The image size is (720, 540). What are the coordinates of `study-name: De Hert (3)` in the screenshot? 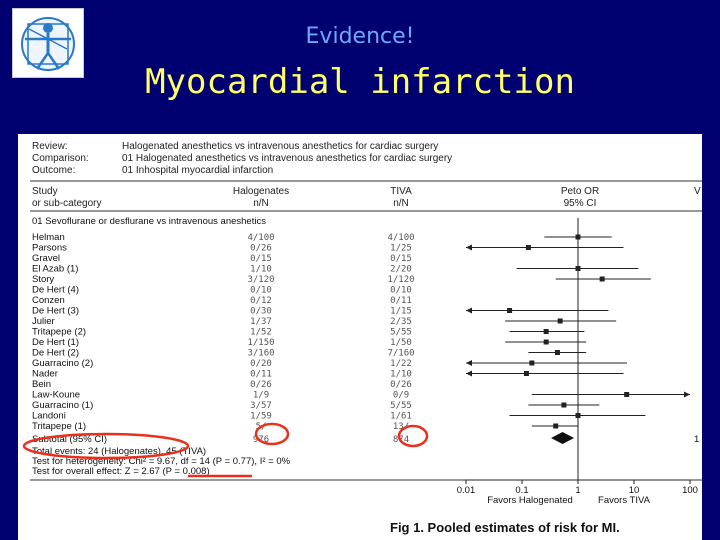 It's located at (55, 311).